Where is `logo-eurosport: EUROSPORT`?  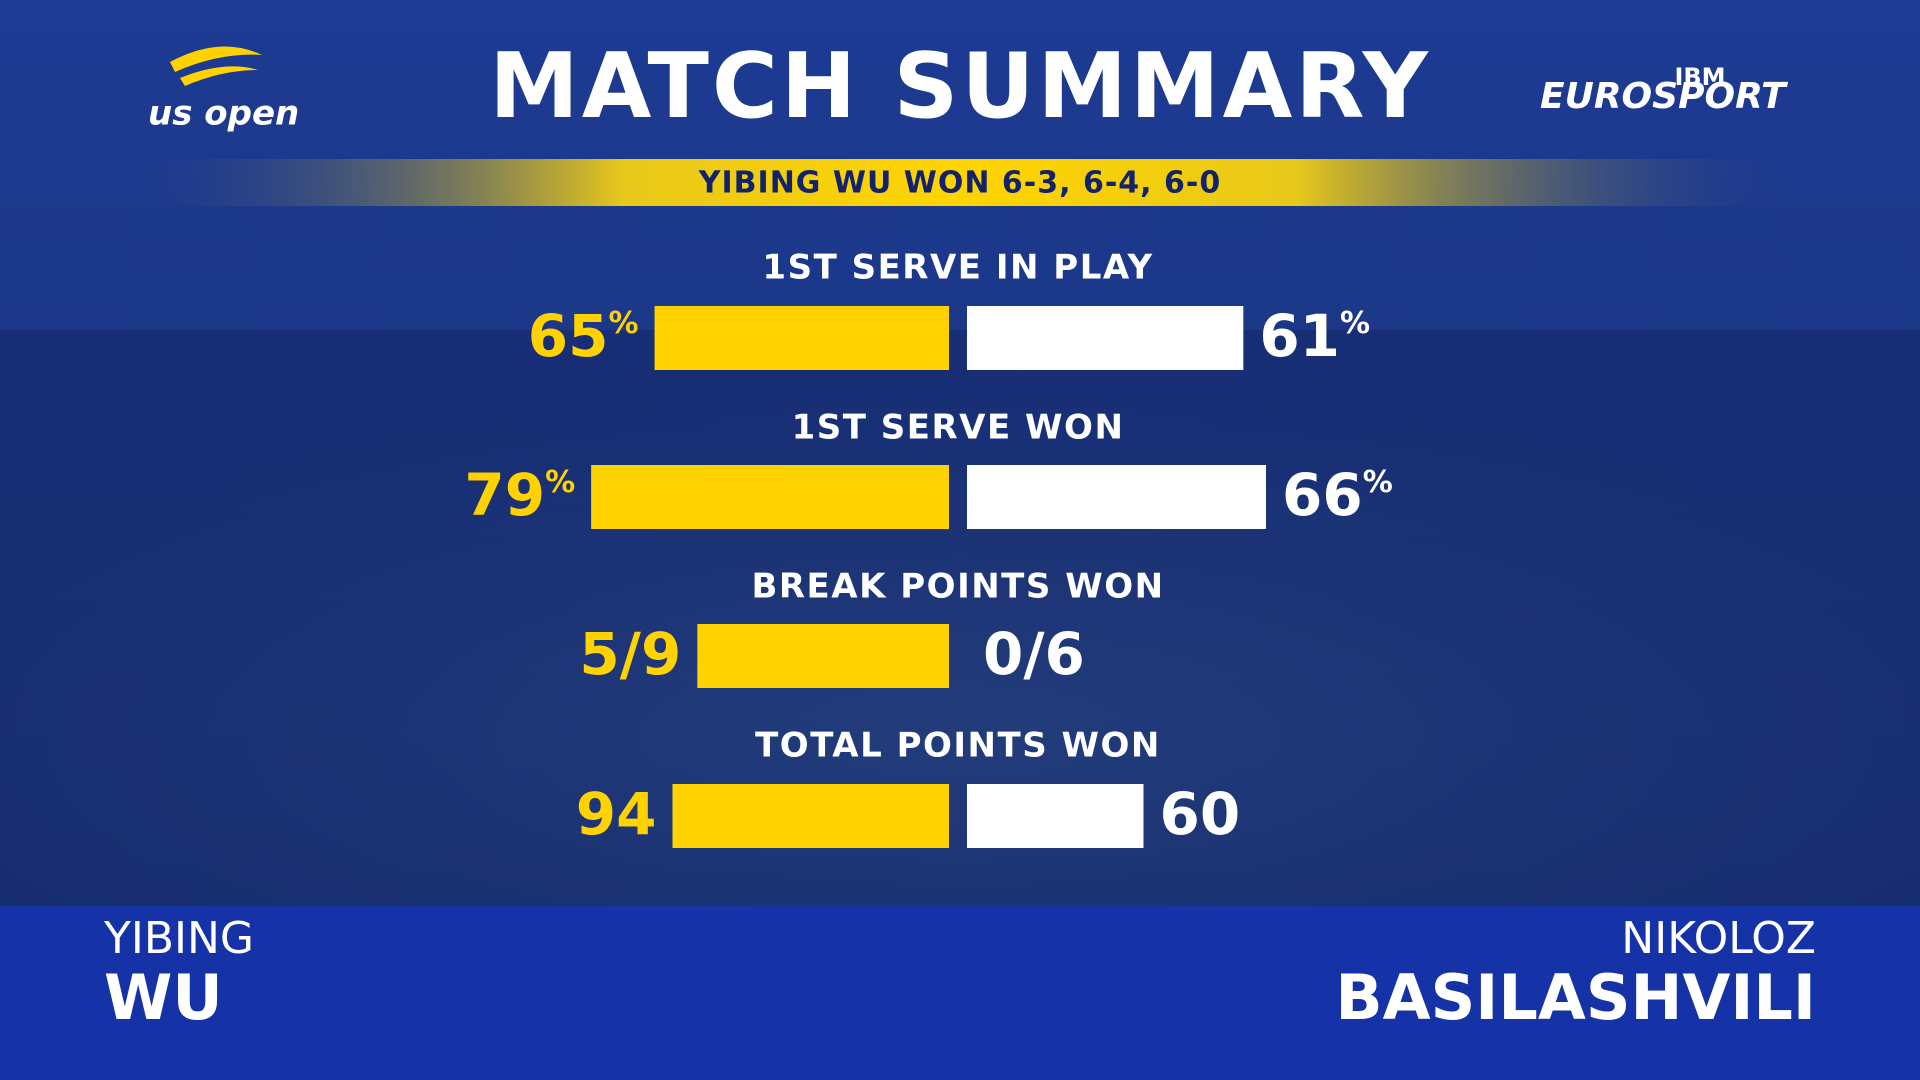
logo-eurosport: EUROSPORT is located at coordinates (1664, 96).